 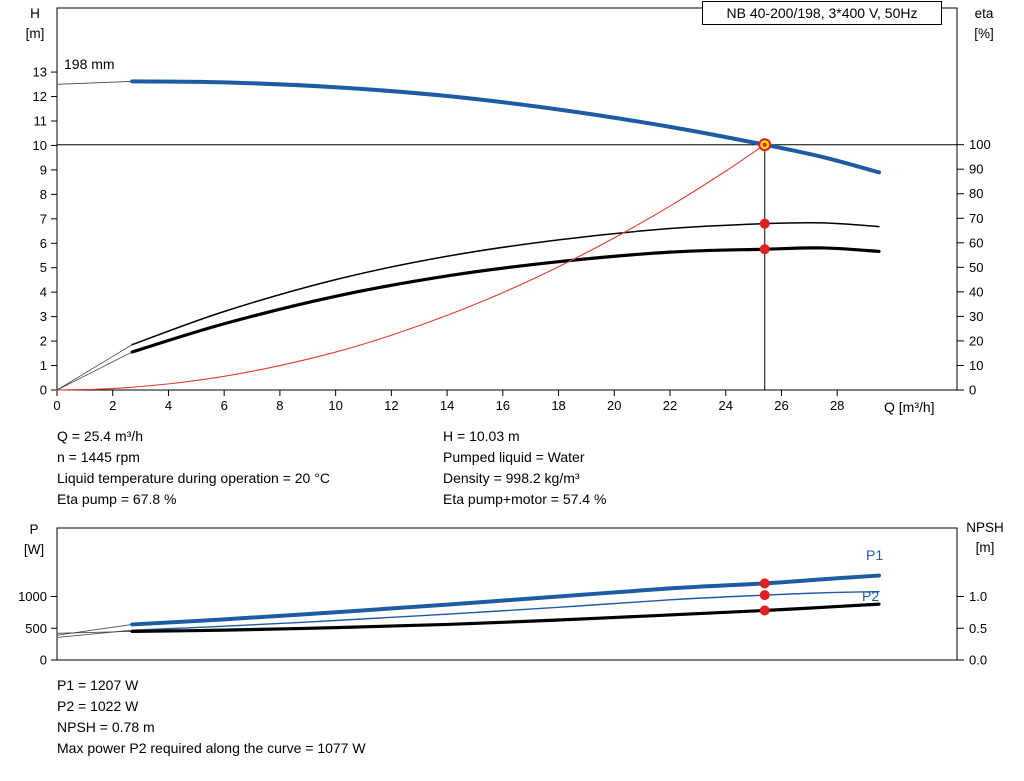 I want to click on pump-model-box: NB 40-200/198, 3*400 V, 50Hz, so click(x=822, y=13).